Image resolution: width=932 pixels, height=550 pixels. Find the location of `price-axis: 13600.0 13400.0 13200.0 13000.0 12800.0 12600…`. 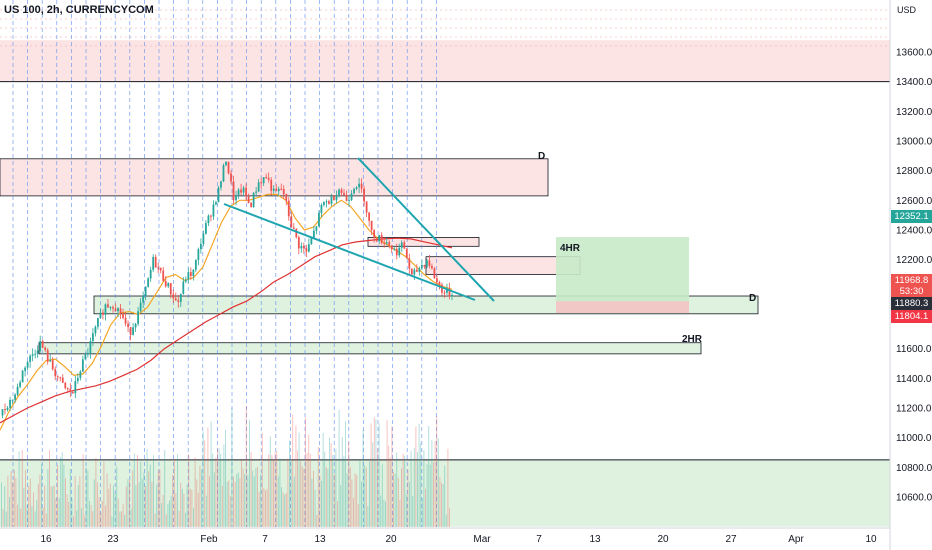

price-axis: 13600.0 13400.0 13200.0 13000.0 12800.0 12600… is located at coordinates (910, 275).